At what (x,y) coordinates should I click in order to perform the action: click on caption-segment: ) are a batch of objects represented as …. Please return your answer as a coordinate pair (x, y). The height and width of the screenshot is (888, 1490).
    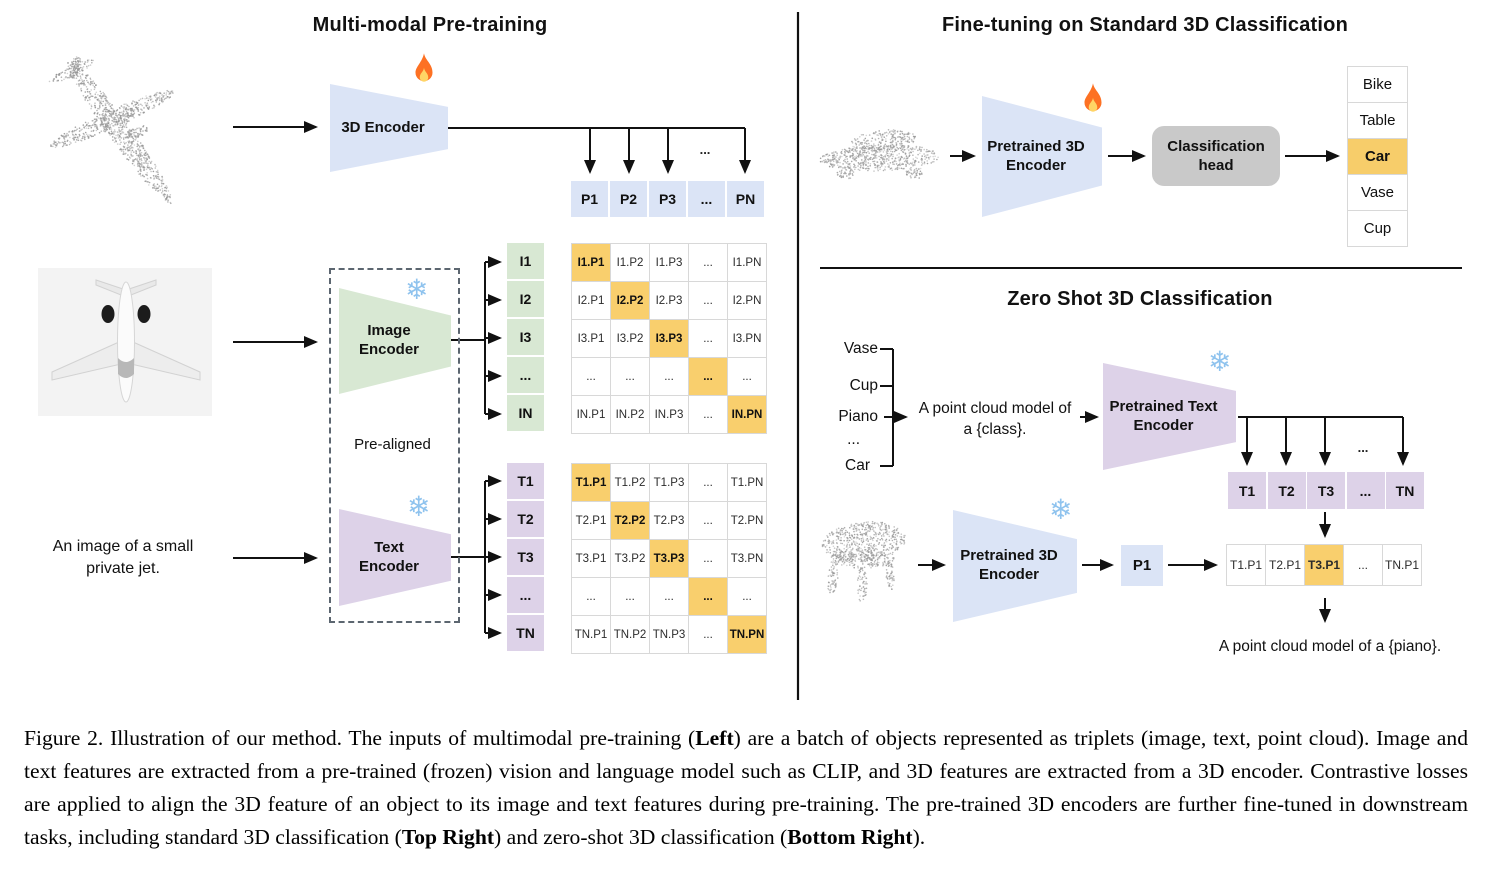
    Looking at the image, I should click on (746, 787).